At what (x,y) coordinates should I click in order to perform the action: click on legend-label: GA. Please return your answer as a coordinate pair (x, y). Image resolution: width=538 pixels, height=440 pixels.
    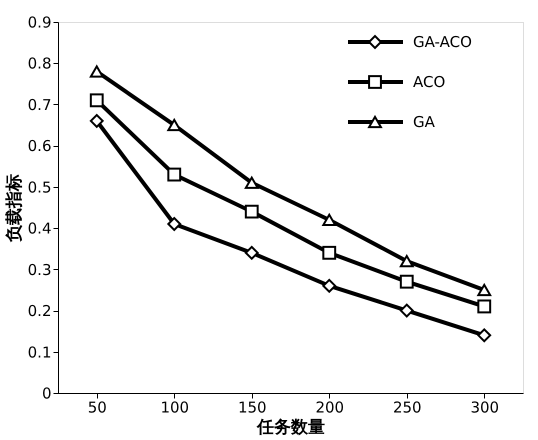
    Looking at the image, I should click on (424, 122).